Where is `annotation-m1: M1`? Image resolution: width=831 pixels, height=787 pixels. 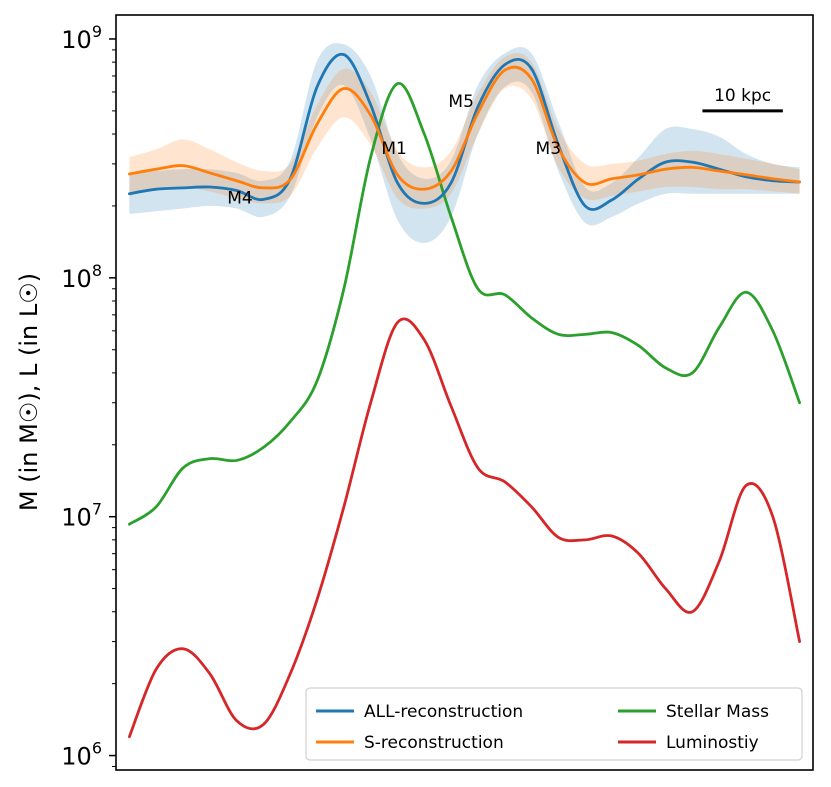 annotation-m1: M1 is located at coordinates (393, 149).